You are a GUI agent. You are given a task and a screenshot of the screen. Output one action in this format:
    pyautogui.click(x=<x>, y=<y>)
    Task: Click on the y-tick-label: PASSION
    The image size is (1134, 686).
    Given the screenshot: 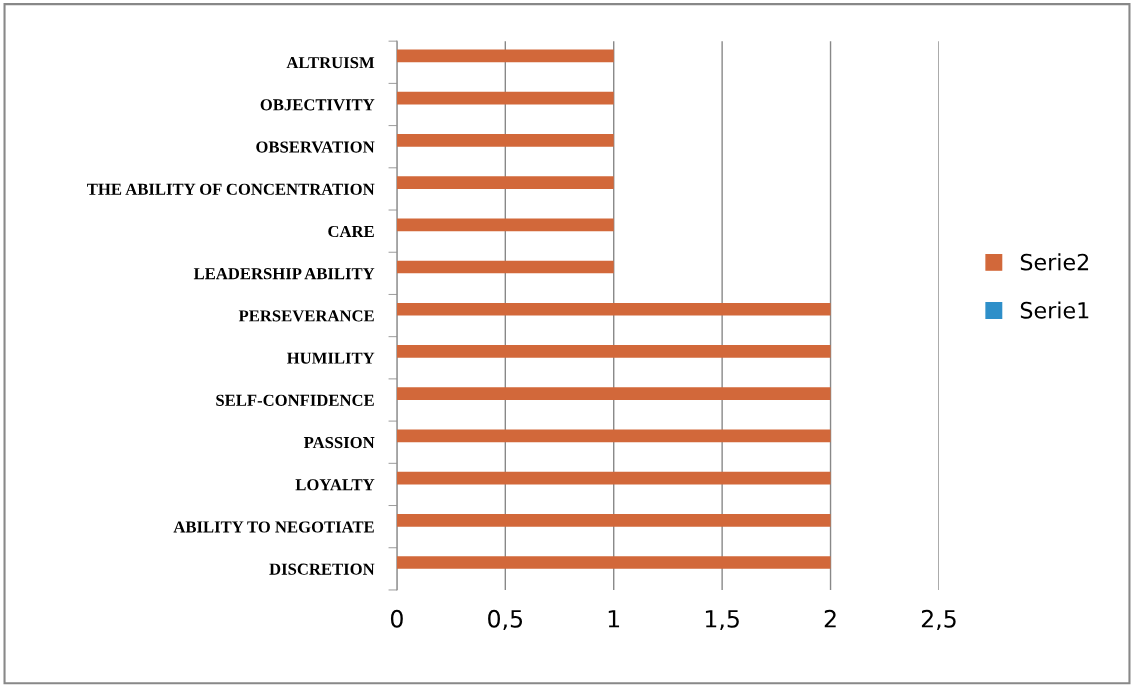 What is the action you would take?
    pyautogui.click(x=339, y=442)
    